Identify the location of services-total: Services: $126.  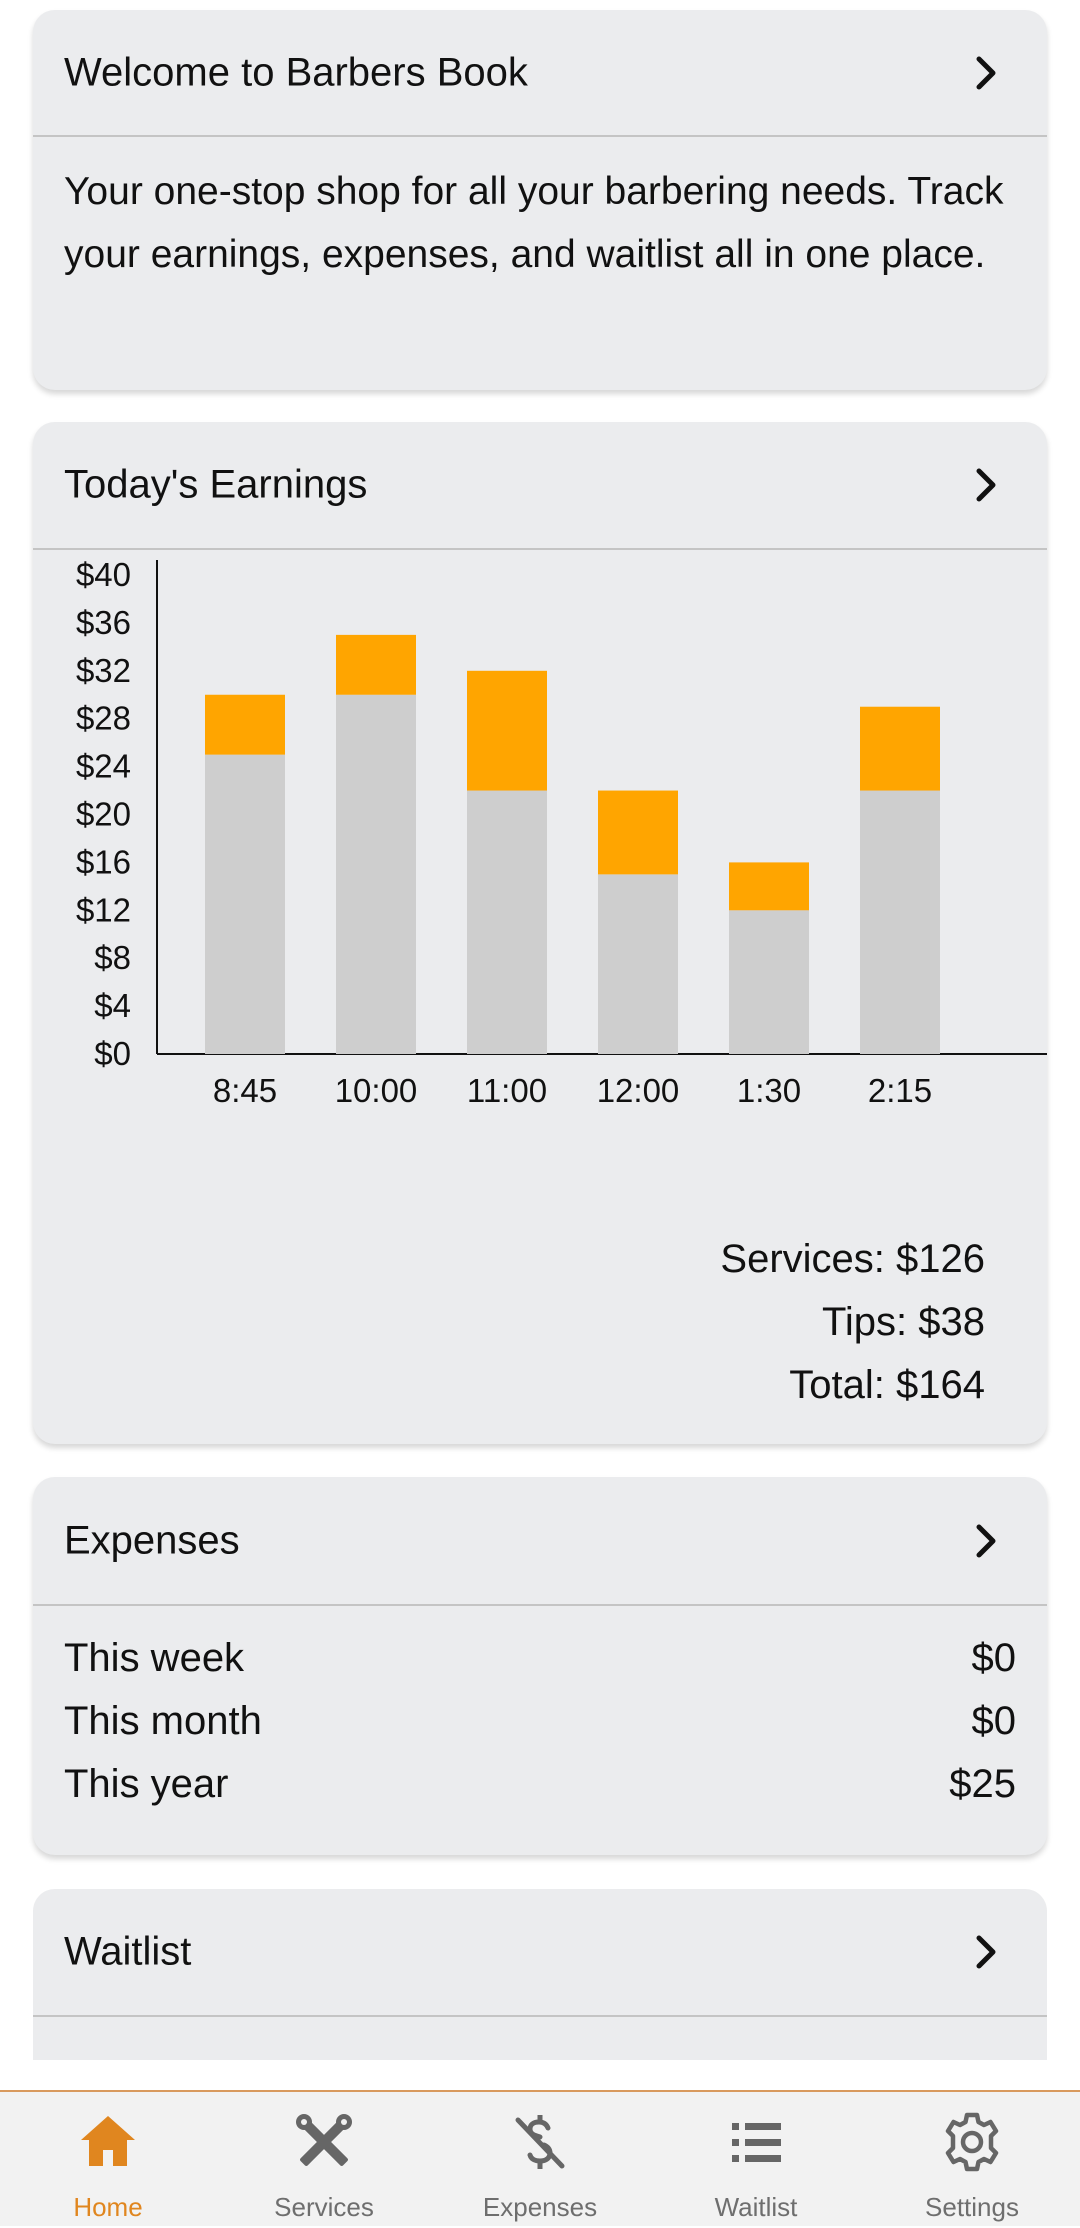
(852, 1259).